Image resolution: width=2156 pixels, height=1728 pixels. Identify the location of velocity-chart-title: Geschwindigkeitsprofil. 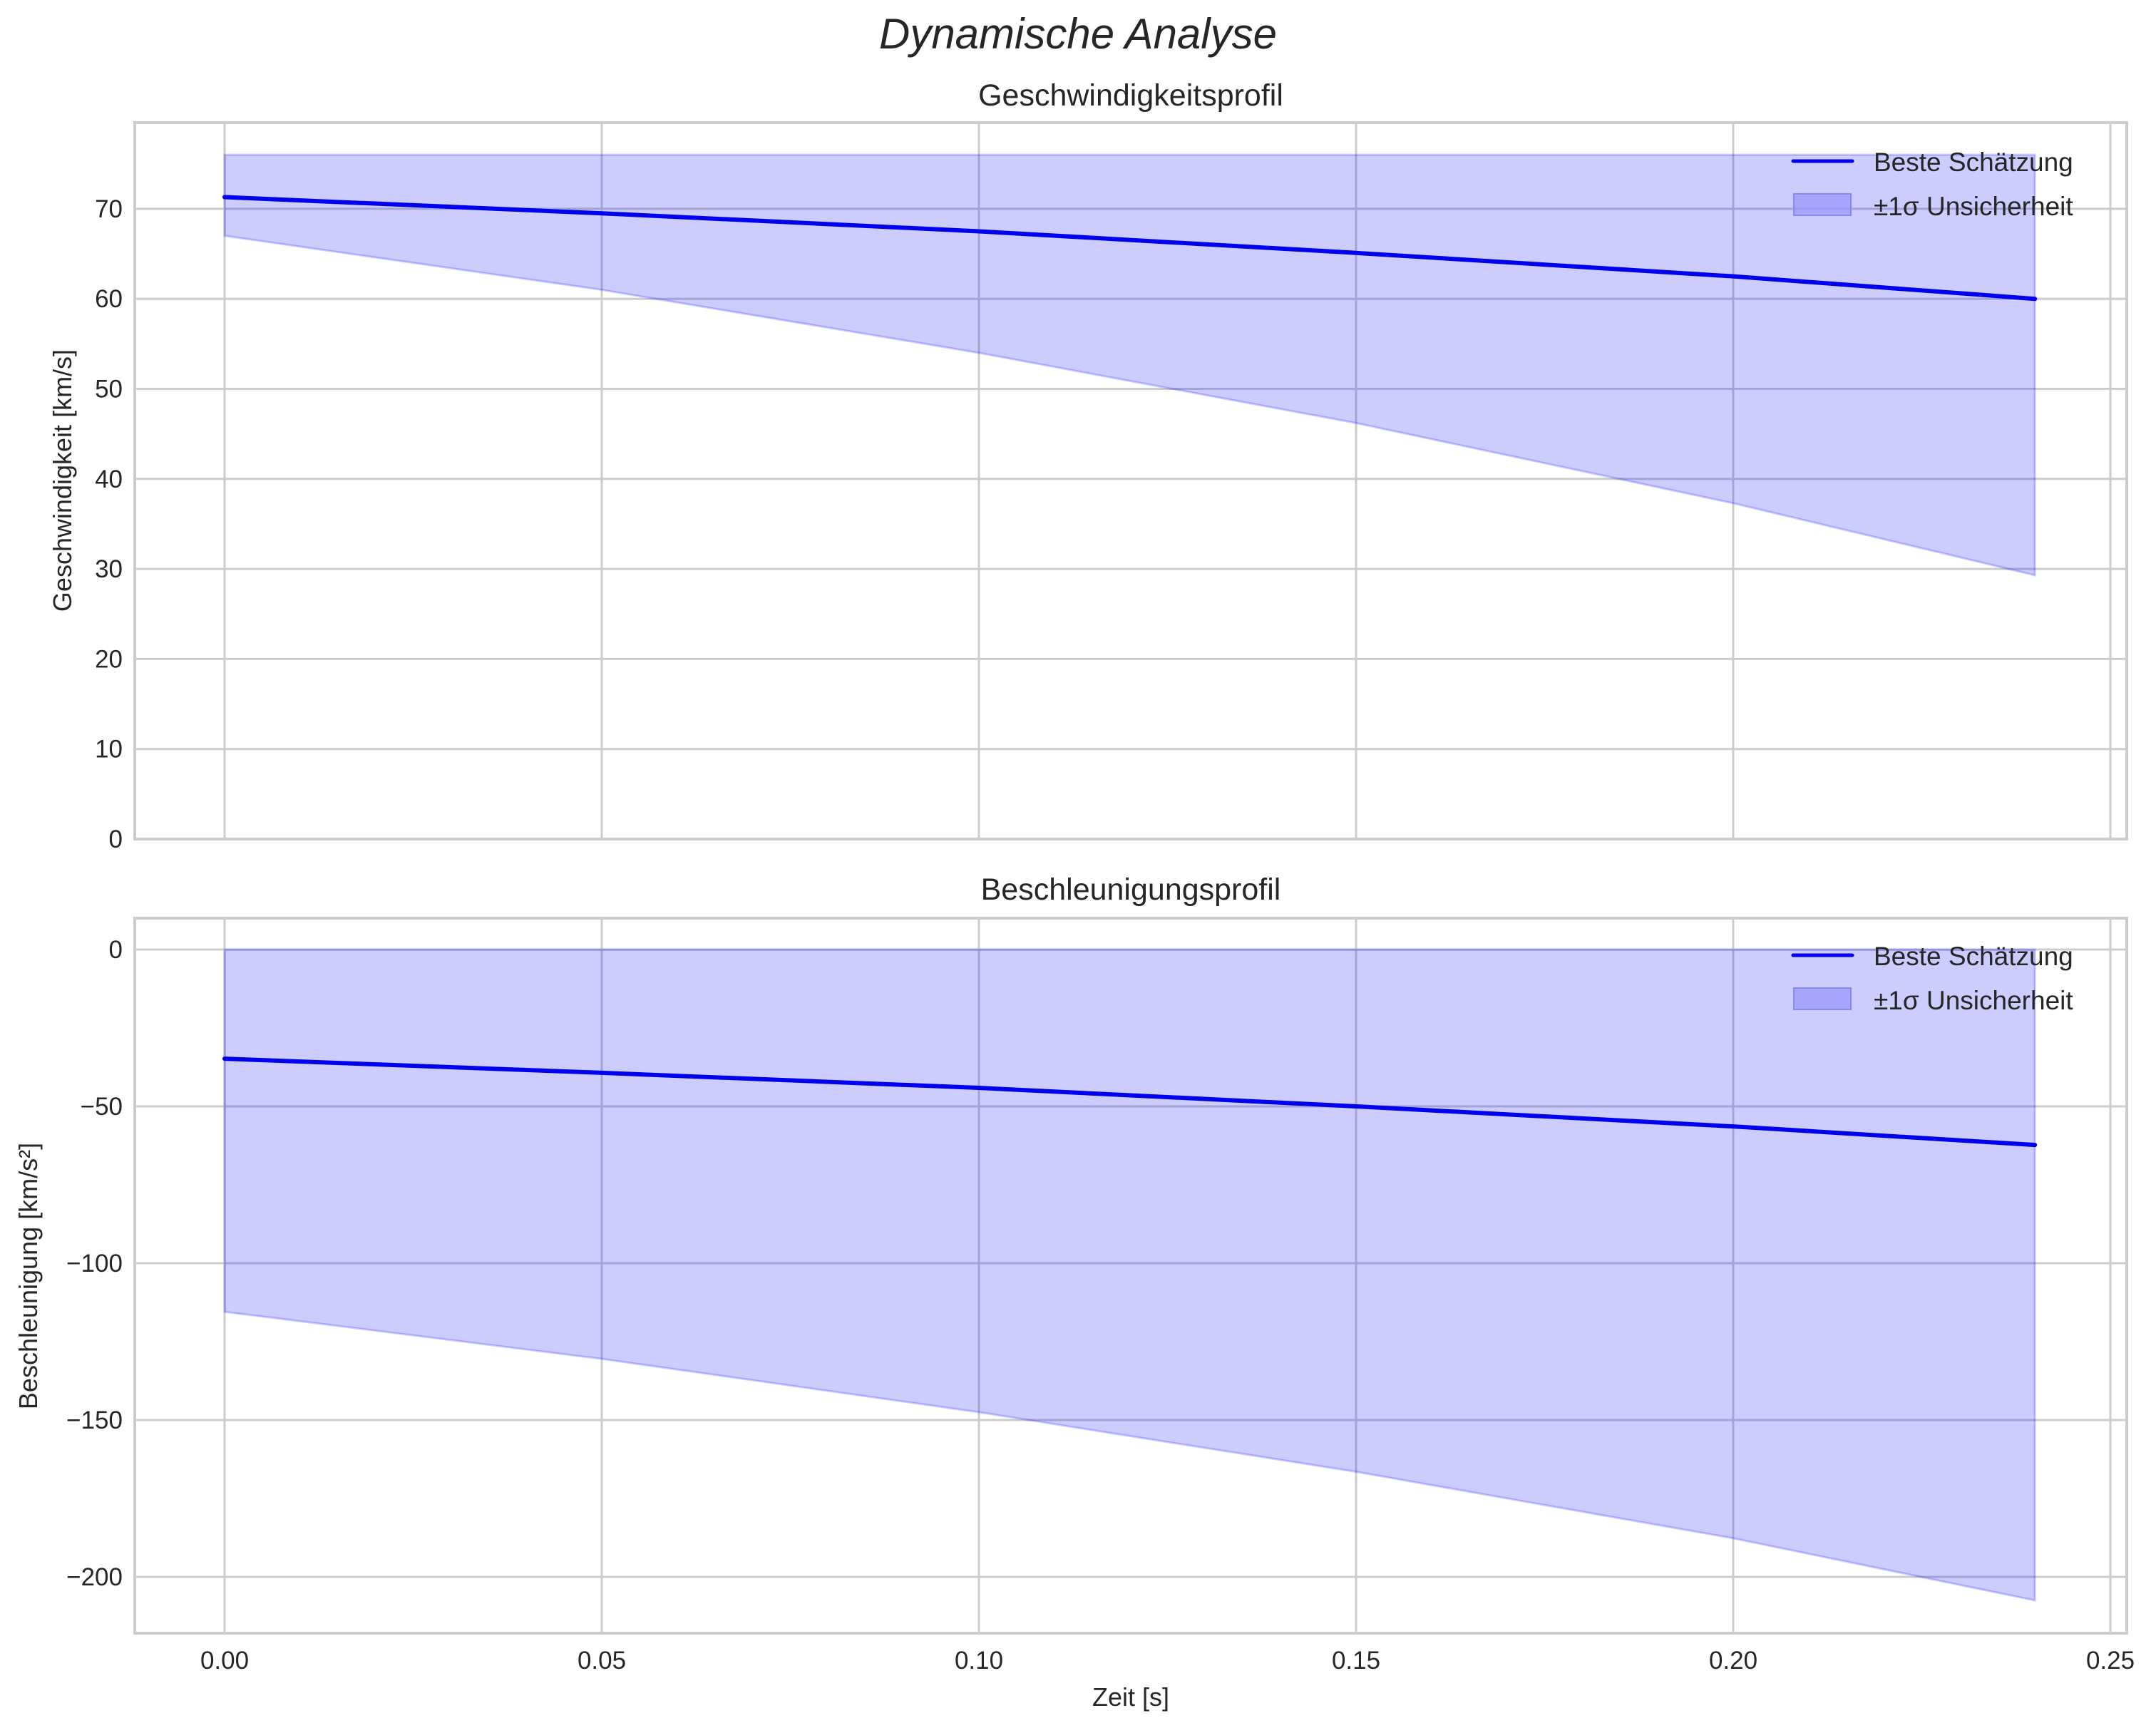
(1130, 95).